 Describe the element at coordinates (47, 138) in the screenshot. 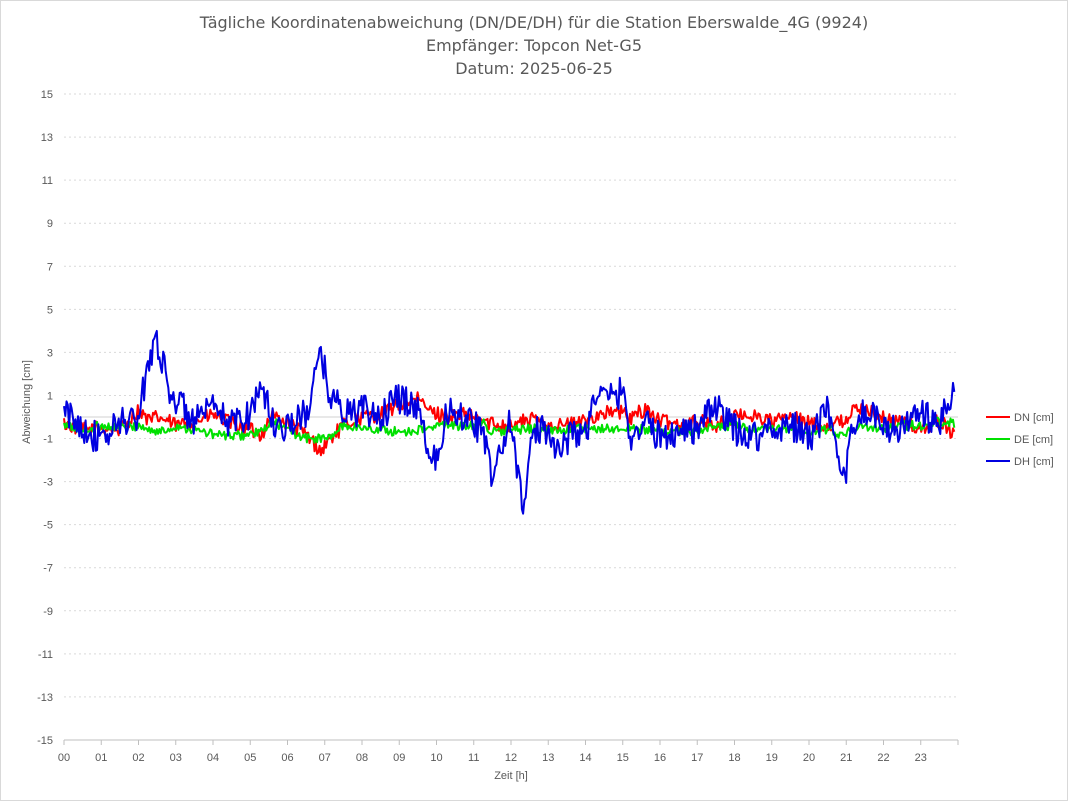

I see `y-tick-label: 13` at that location.